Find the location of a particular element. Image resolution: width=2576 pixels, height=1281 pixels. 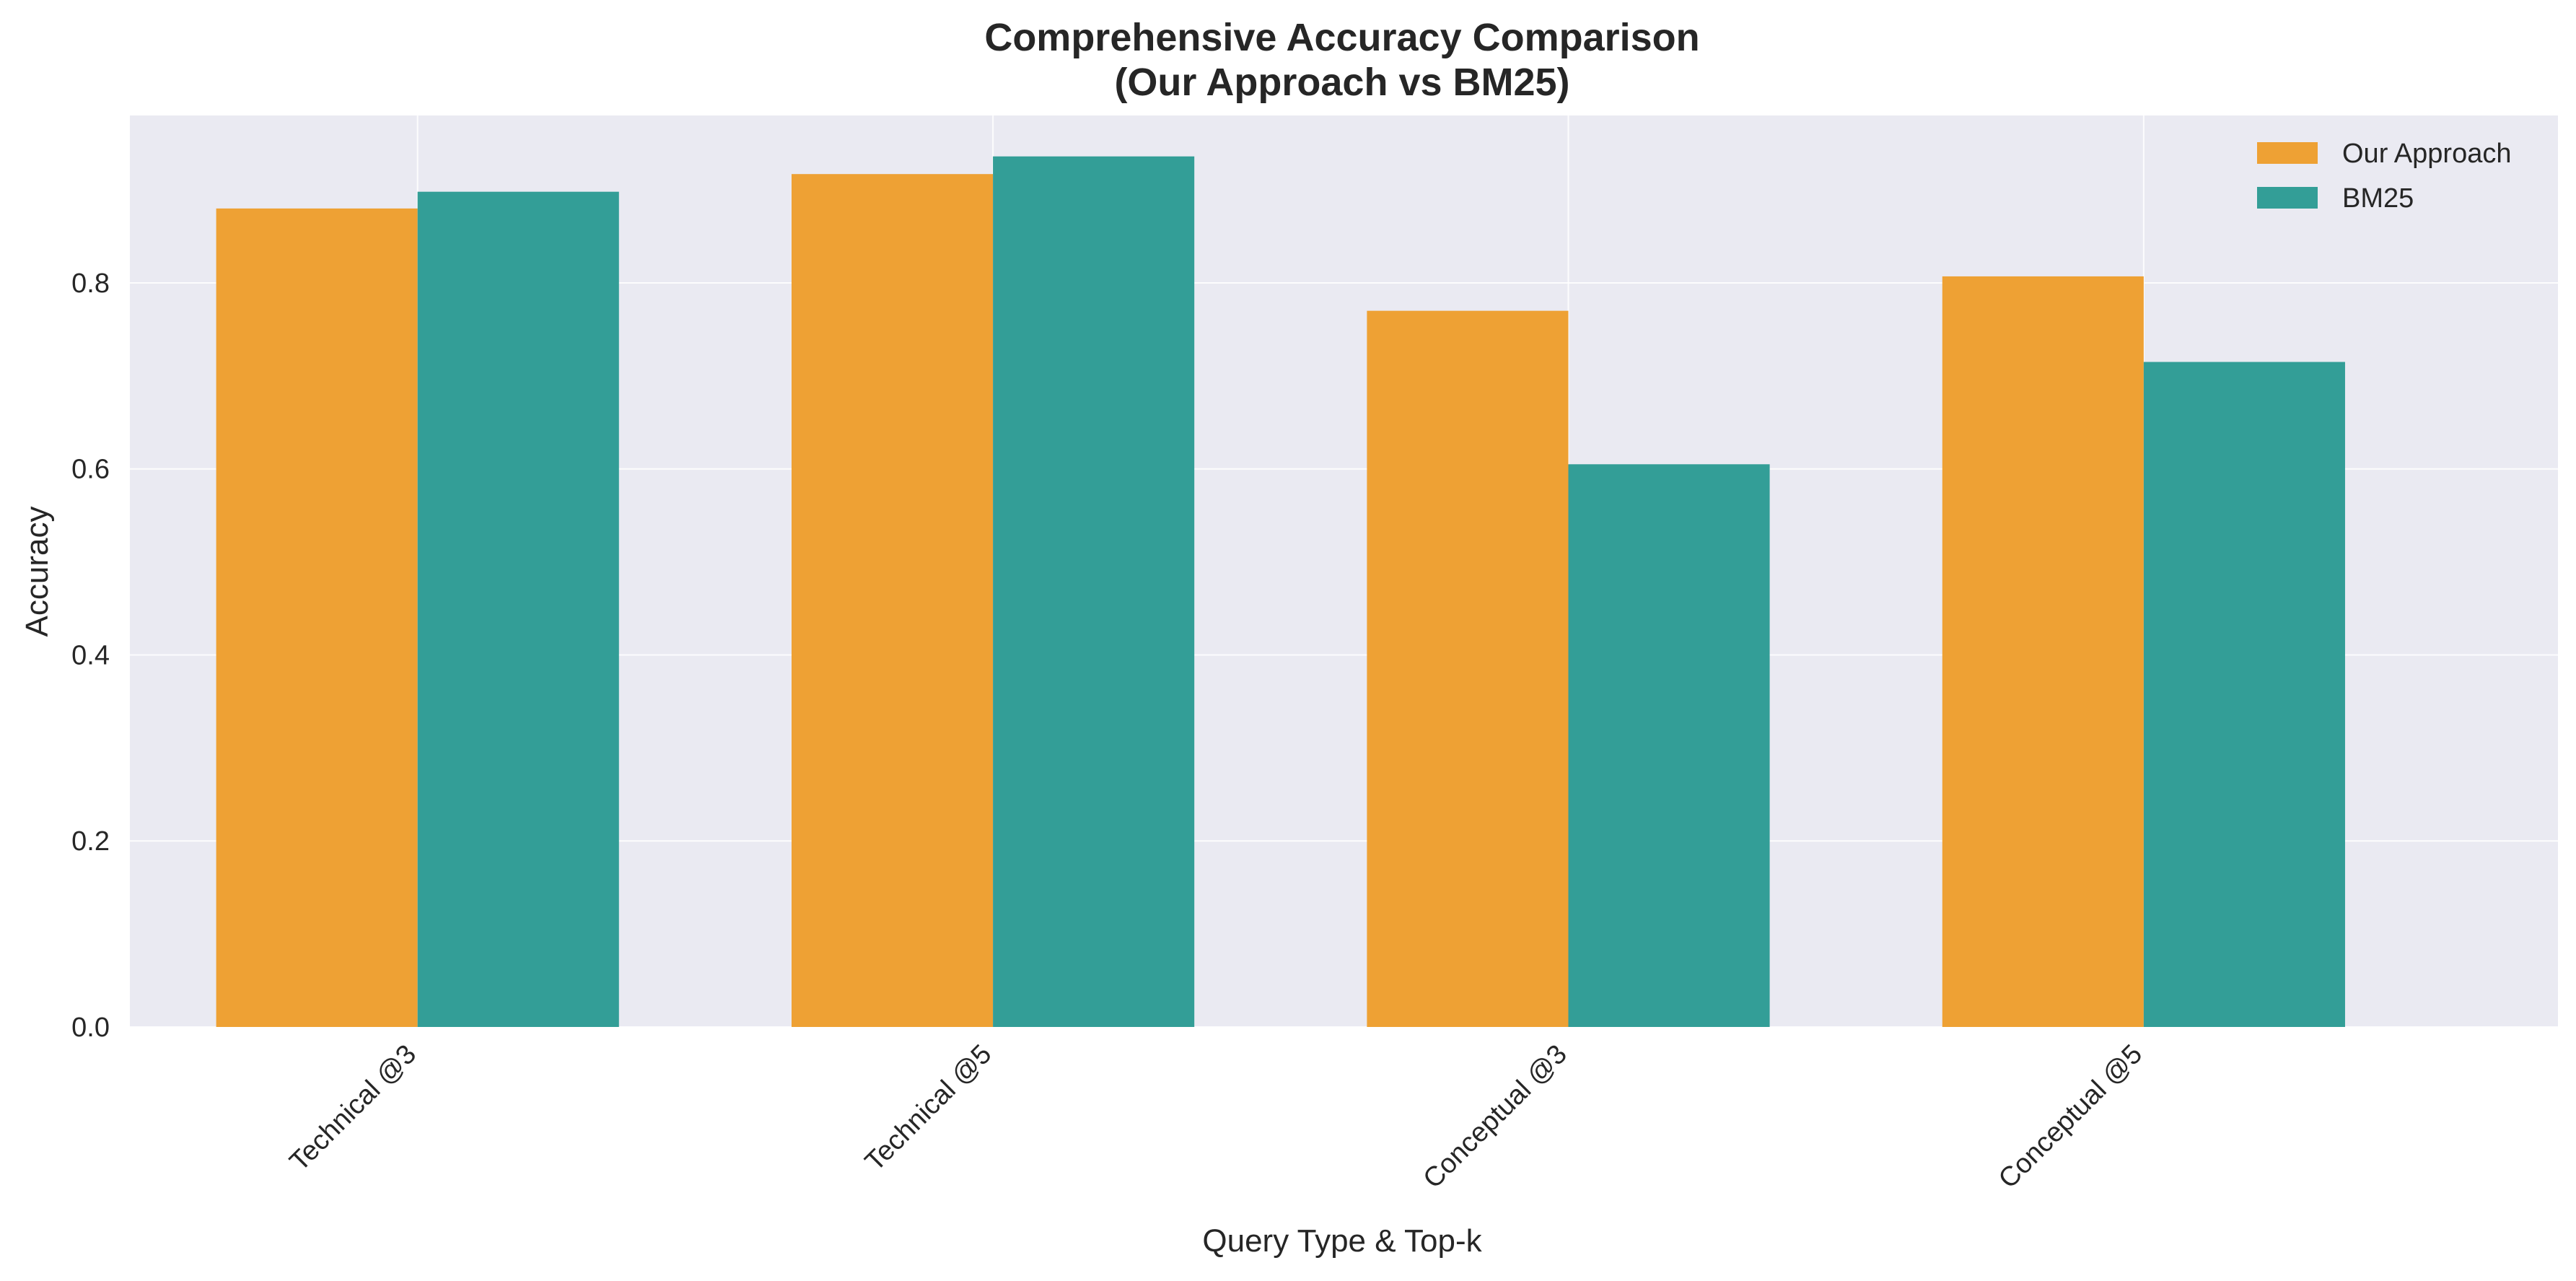

x-axis-label: Query Type & Top-k is located at coordinates (1342, 1241).